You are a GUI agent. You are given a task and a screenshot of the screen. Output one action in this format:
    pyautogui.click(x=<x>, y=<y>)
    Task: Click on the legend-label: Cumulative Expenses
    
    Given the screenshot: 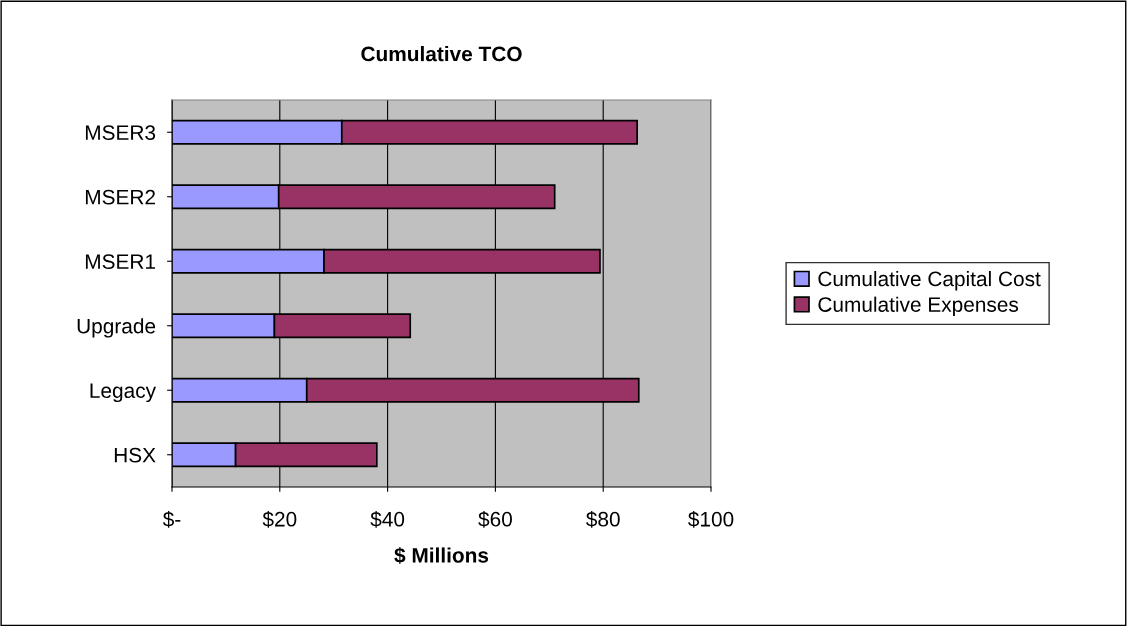 What is the action you would take?
    pyautogui.click(x=918, y=306)
    